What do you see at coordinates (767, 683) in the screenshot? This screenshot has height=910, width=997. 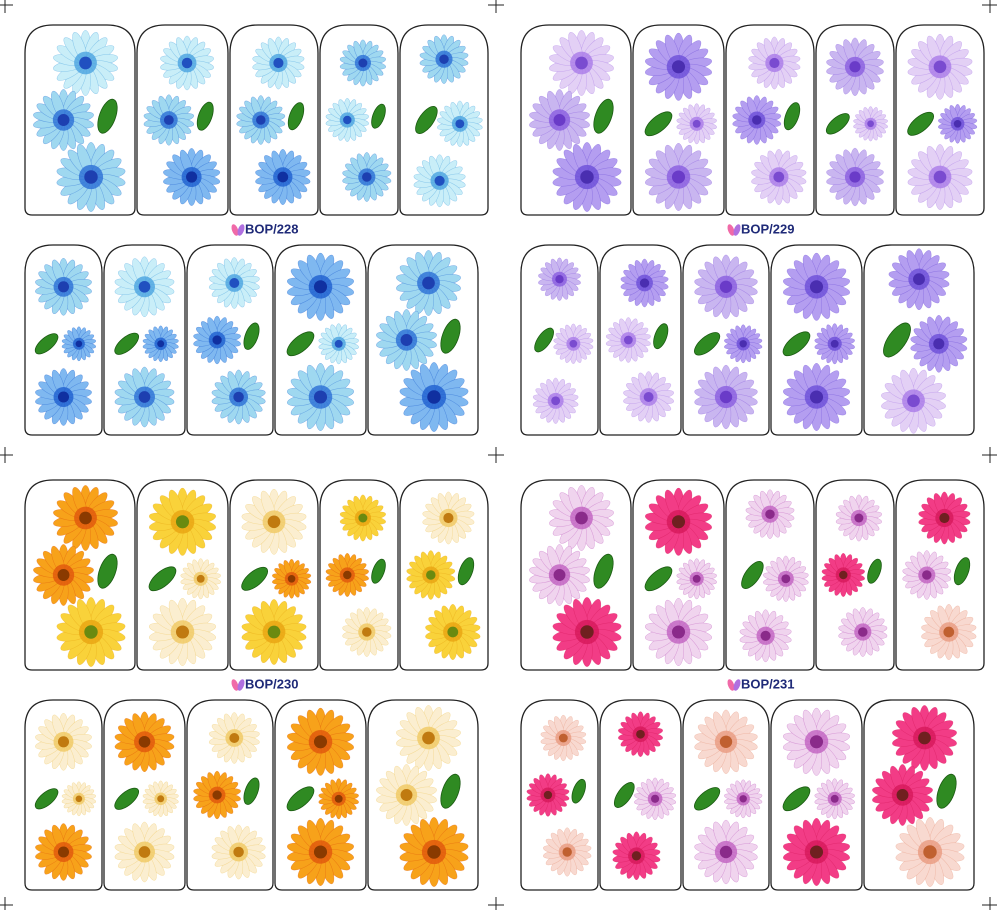 I see `sheet-label: BOP/231` at bounding box center [767, 683].